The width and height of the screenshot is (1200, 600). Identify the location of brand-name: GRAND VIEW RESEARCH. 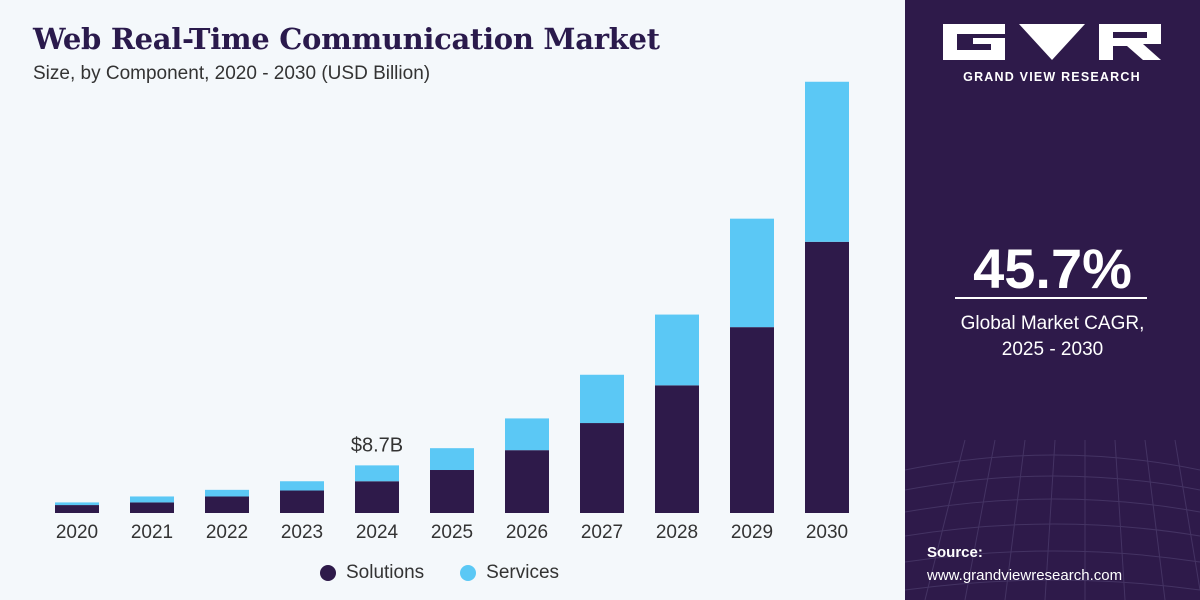
(1052, 77).